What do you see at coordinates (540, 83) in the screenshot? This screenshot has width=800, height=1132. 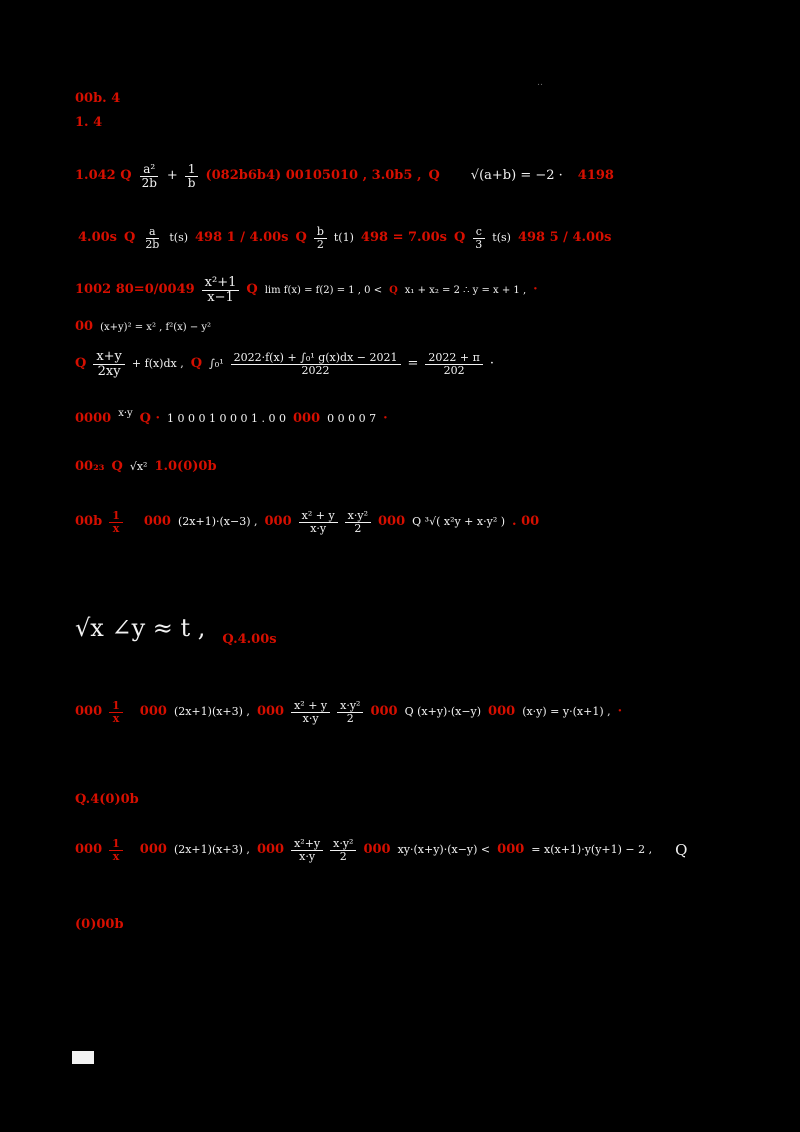 I see `formula-segment: ‥` at bounding box center [540, 83].